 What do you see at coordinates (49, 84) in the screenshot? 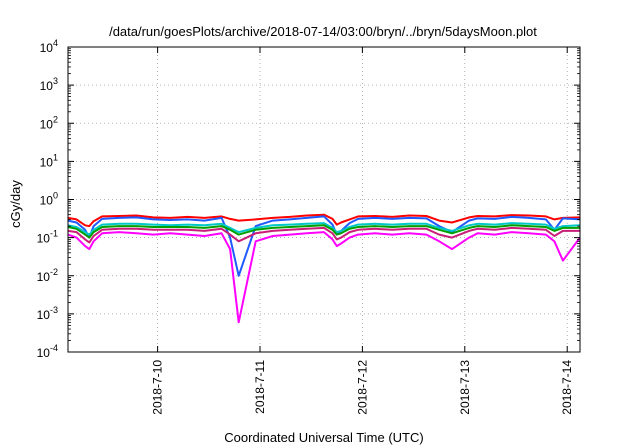
I see `y-tick-label: 10³` at bounding box center [49, 84].